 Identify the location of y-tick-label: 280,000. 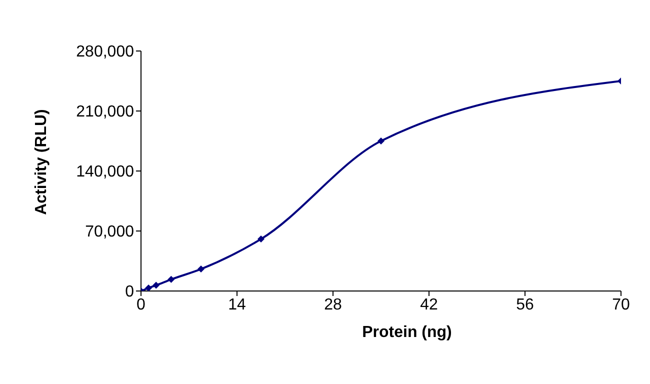
(105, 52).